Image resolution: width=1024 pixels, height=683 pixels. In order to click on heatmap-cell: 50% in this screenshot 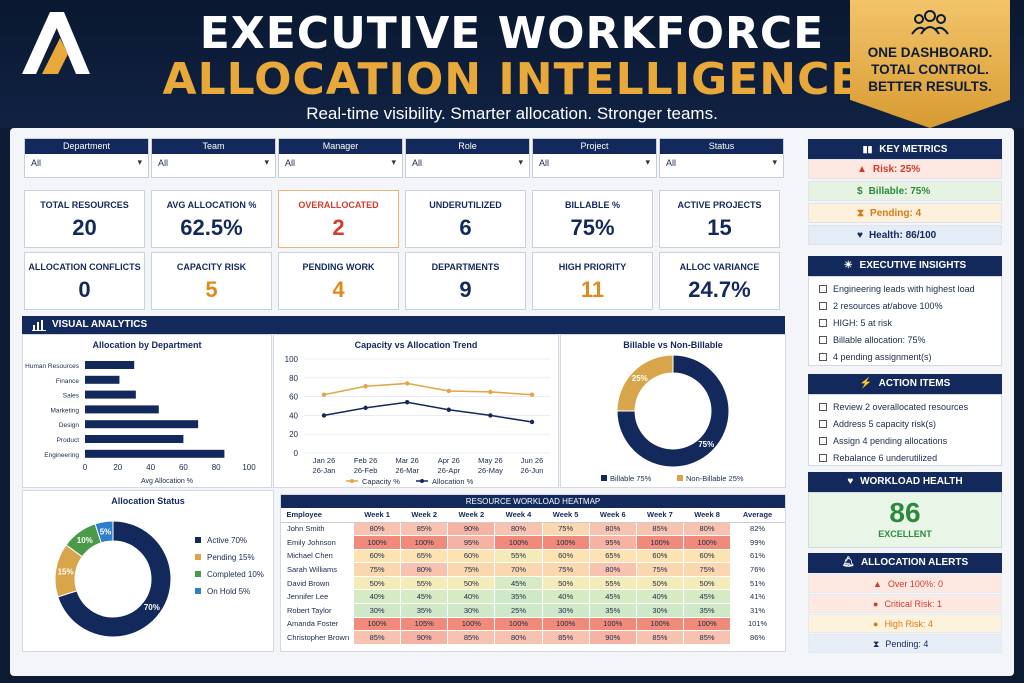, I will do `click(471, 583)`.